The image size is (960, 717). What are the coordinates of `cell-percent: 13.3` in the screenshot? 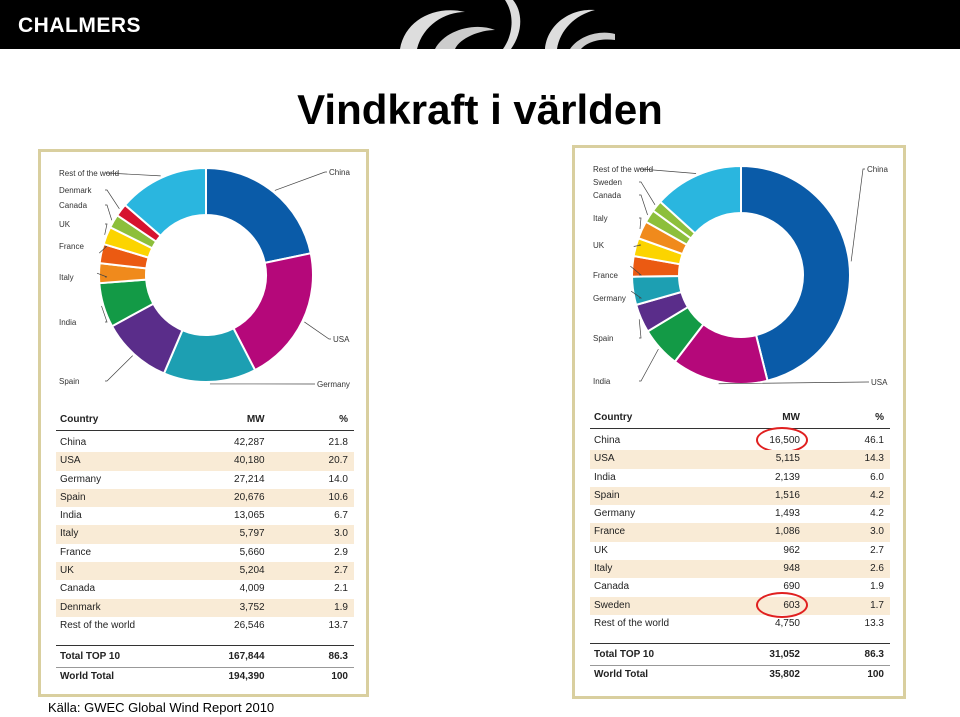 It's located at (874, 623).